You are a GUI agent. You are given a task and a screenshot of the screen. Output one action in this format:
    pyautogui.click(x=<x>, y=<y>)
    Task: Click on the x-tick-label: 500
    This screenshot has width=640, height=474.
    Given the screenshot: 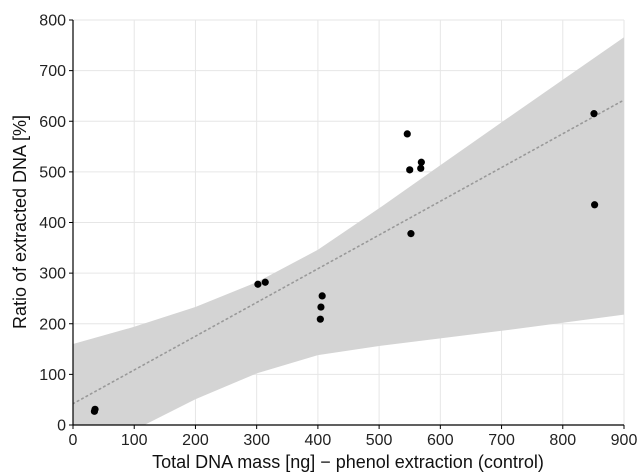 What is the action you would take?
    pyautogui.click(x=379, y=440)
    